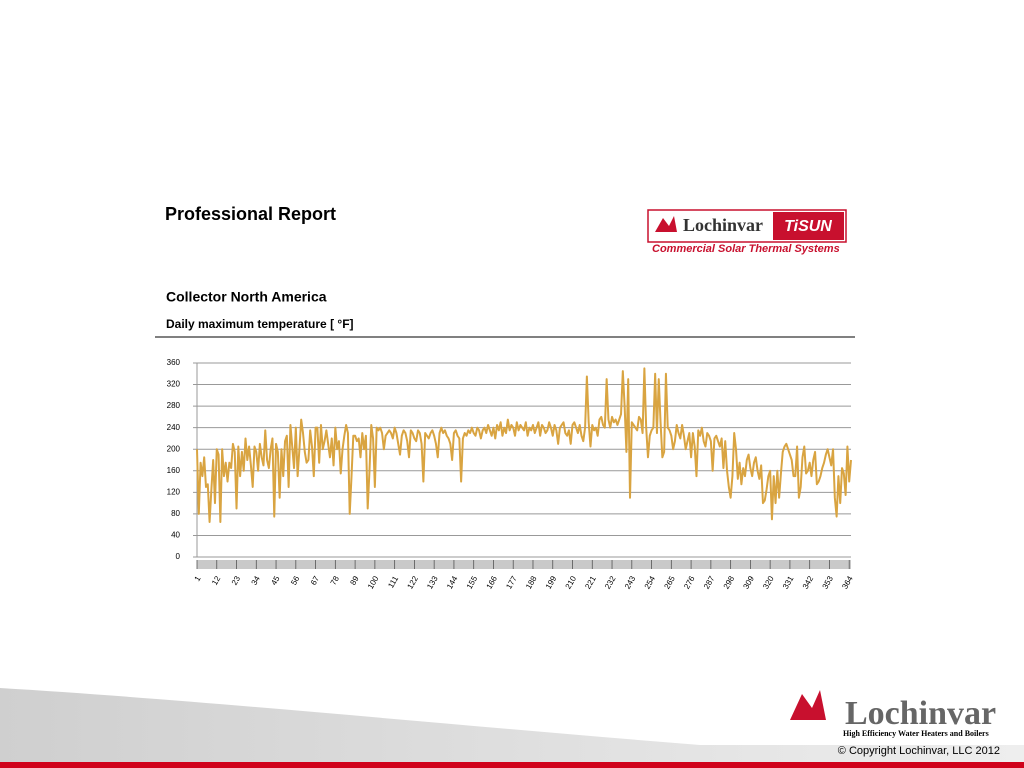 This screenshot has height=768, width=1024. I want to click on x-tick-label: 199, so click(551, 582).